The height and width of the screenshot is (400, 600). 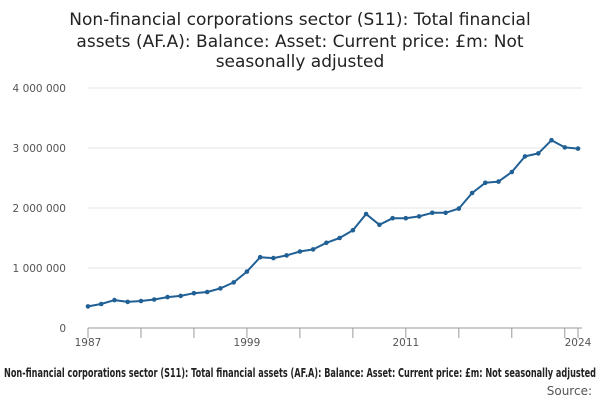 What do you see at coordinates (569, 391) in the screenshot?
I see `source-label: Source:` at bounding box center [569, 391].